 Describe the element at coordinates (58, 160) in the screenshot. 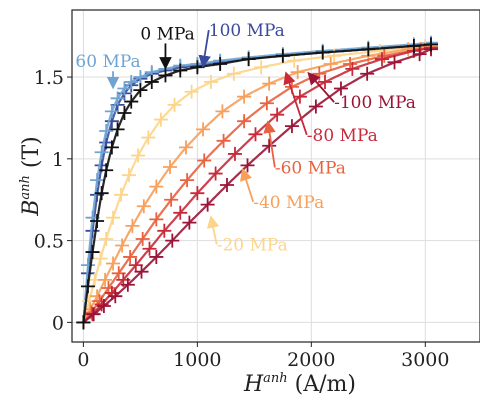

I see `y-tick-label: 1` at that location.